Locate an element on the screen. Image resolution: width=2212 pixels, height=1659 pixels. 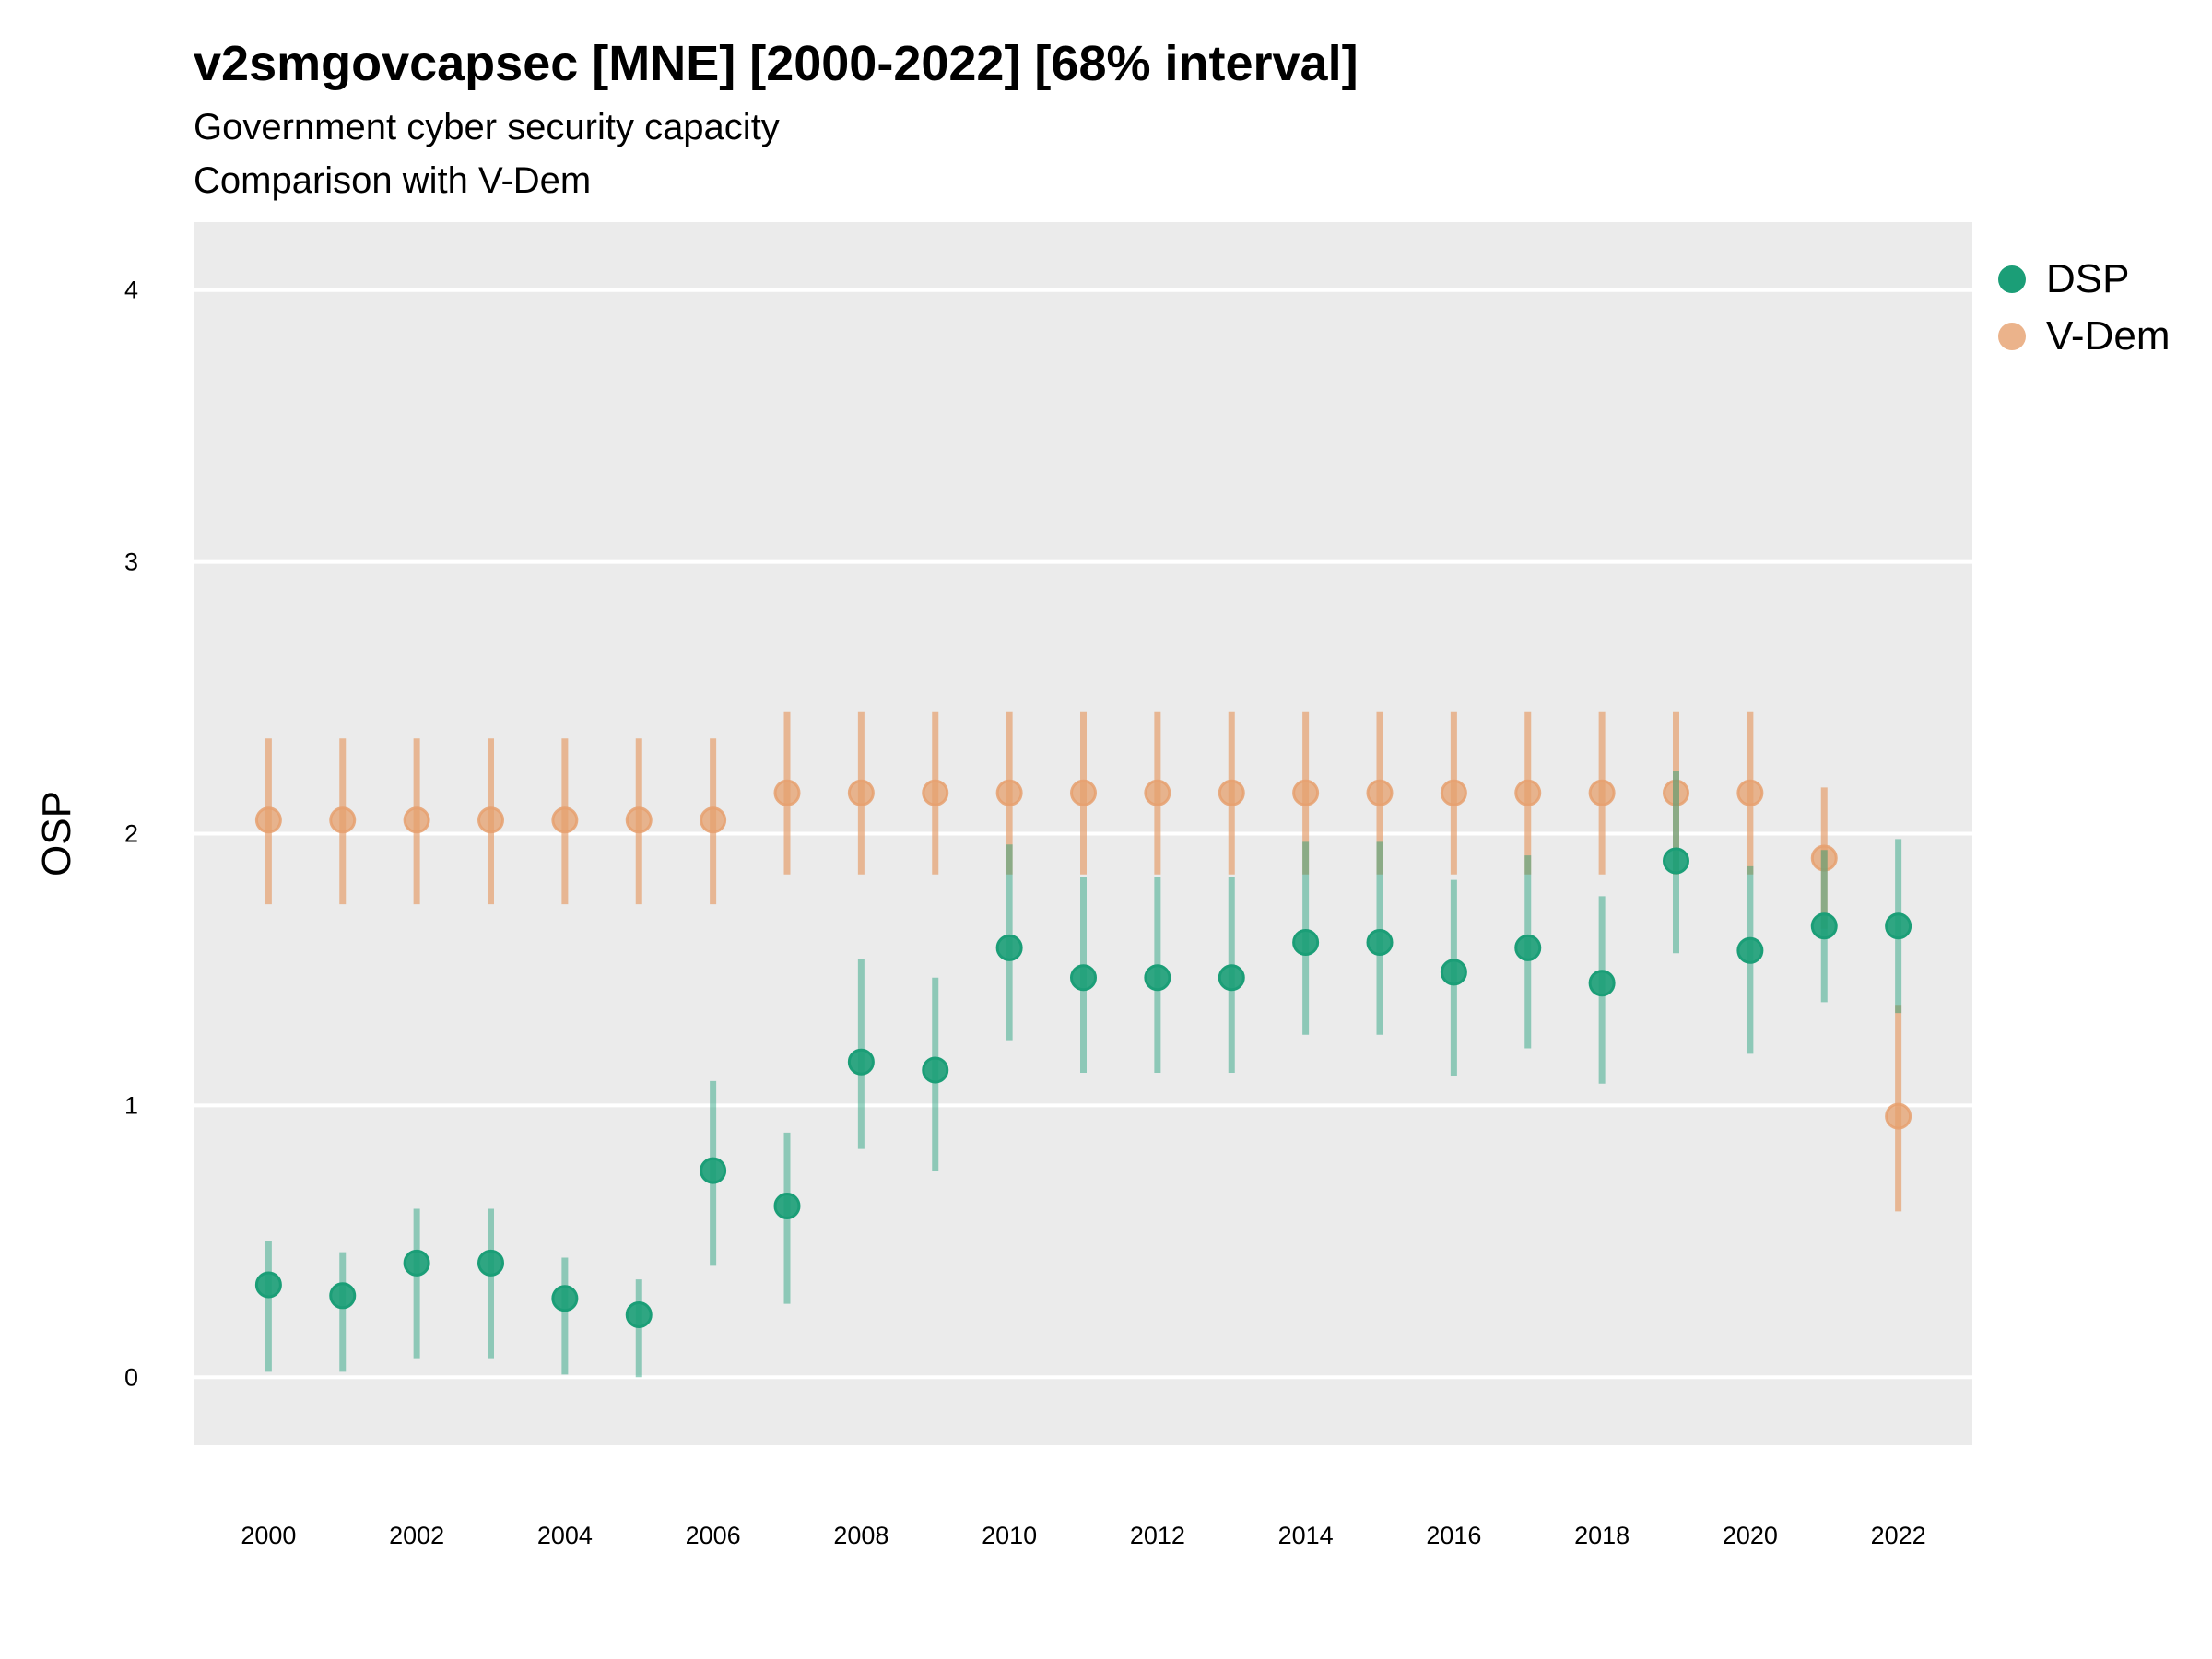
x-tick-label: 2016 is located at coordinates (1453, 1535).